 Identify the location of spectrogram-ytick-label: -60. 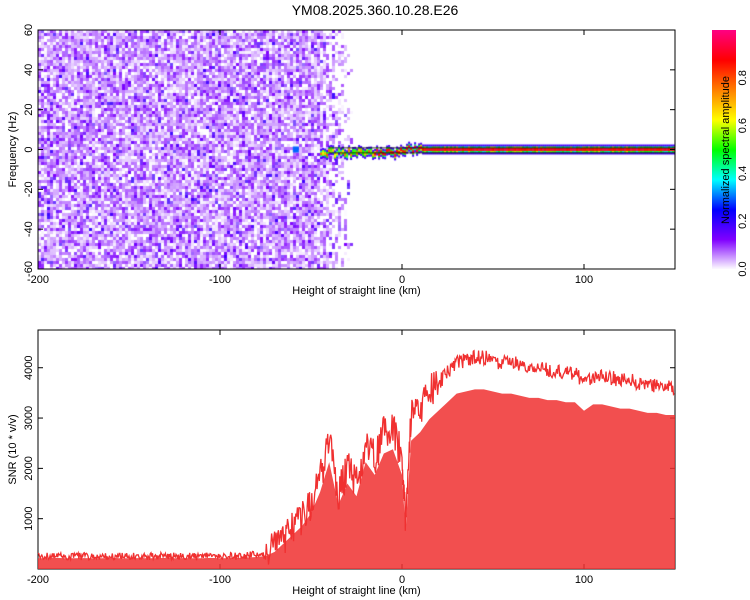
(29, 269).